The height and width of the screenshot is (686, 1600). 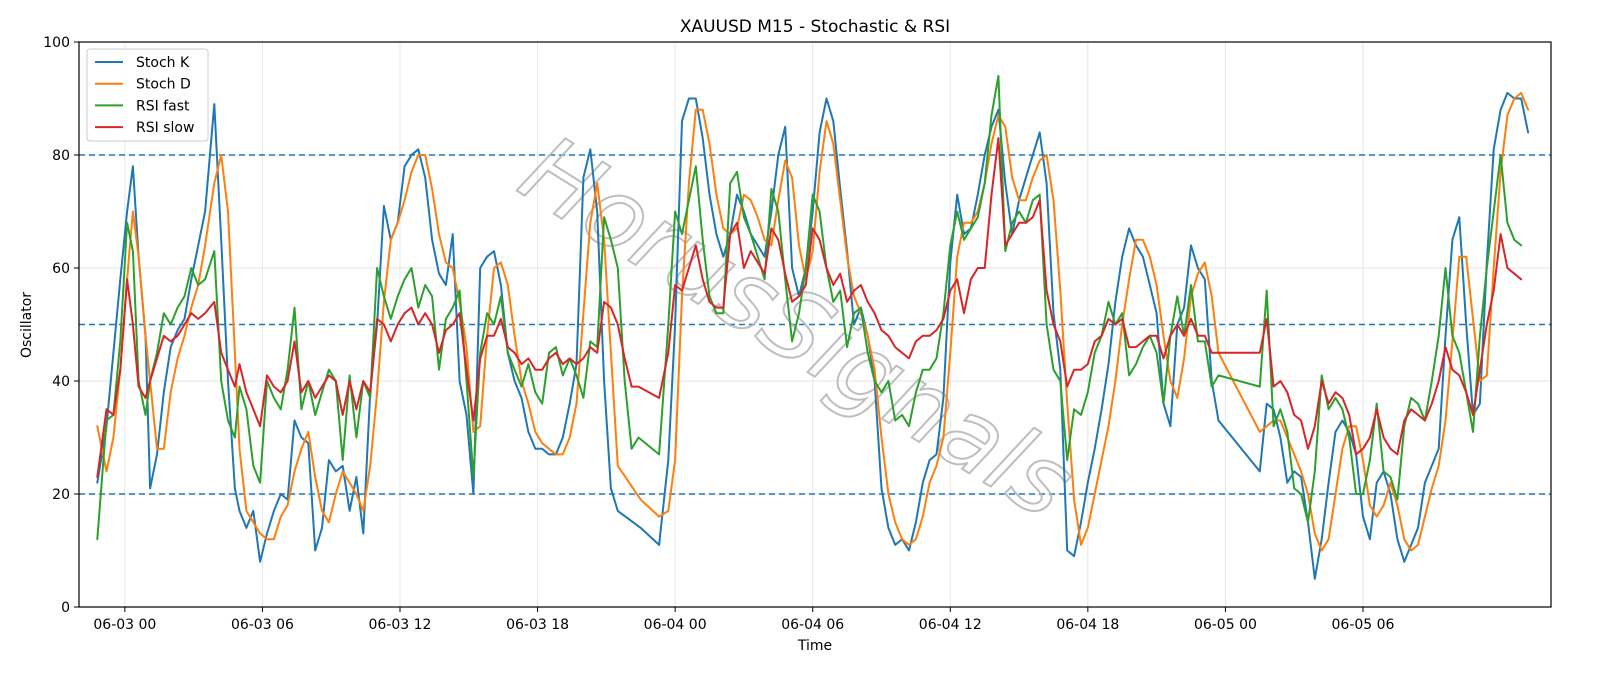 I want to click on legend-box, so click(x=147, y=95).